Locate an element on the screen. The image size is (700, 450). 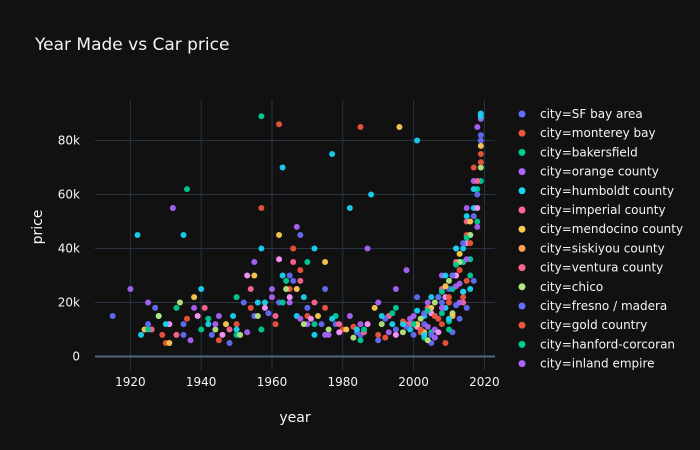
legend-item: city=SF bay area is located at coordinates (580, 114).